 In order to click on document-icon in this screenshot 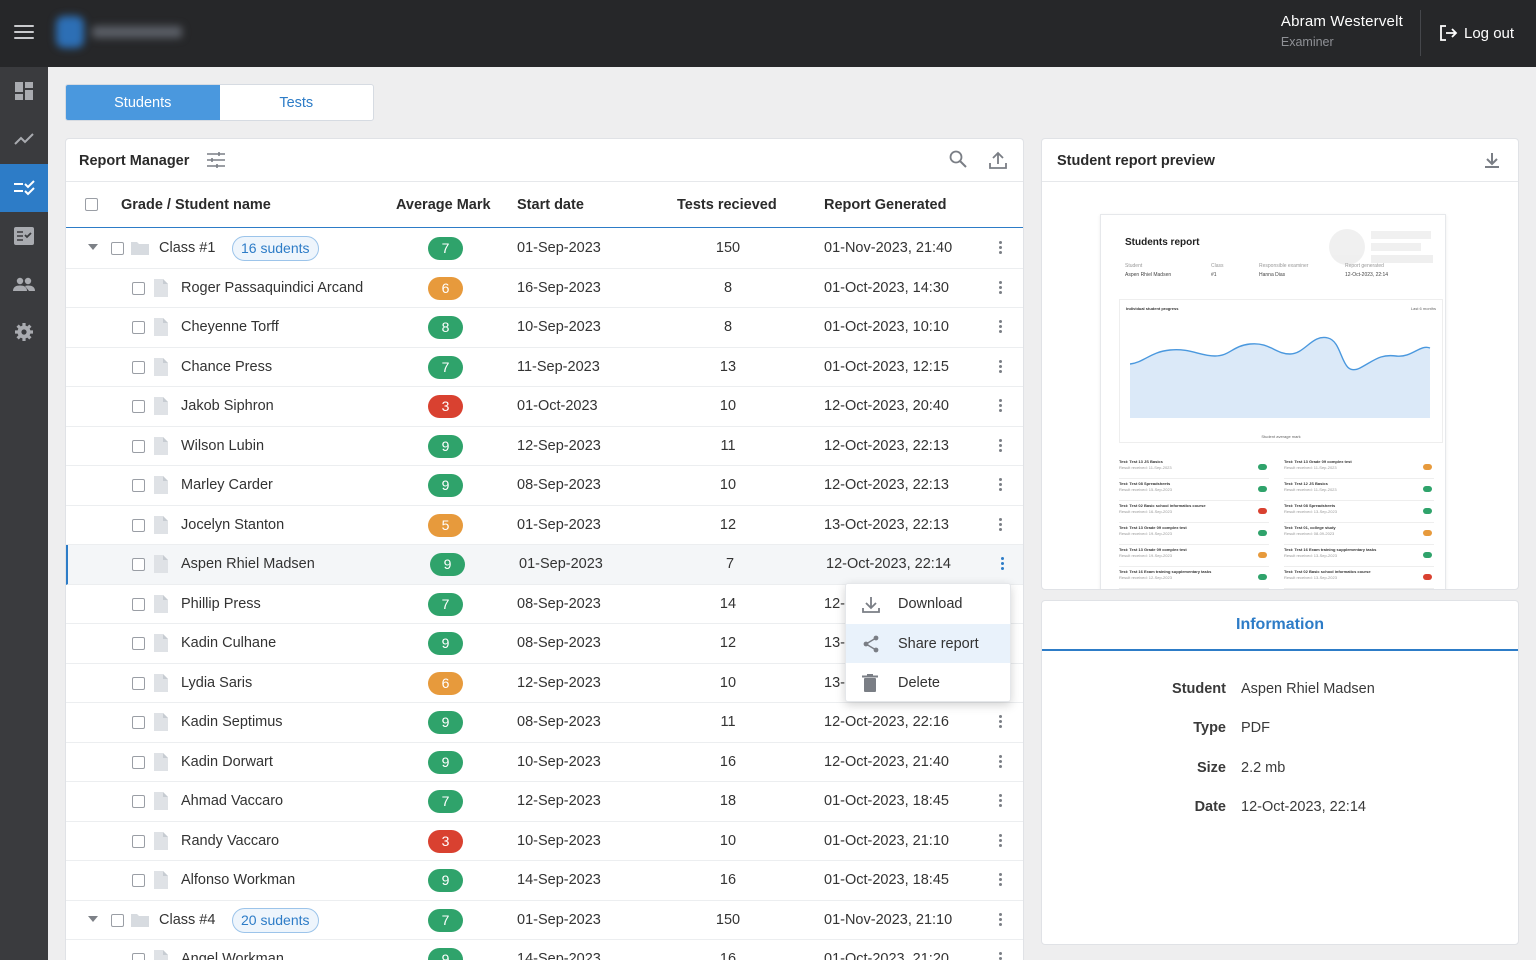, I will do `click(161, 955)`.